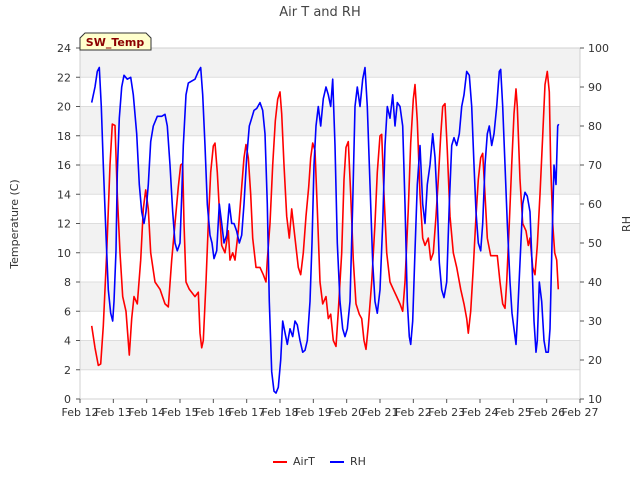 This screenshot has width=640, height=480. What do you see at coordinates (626, 224) in the screenshot?
I see `y-axis-right-label: RH` at bounding box center [626, 224].